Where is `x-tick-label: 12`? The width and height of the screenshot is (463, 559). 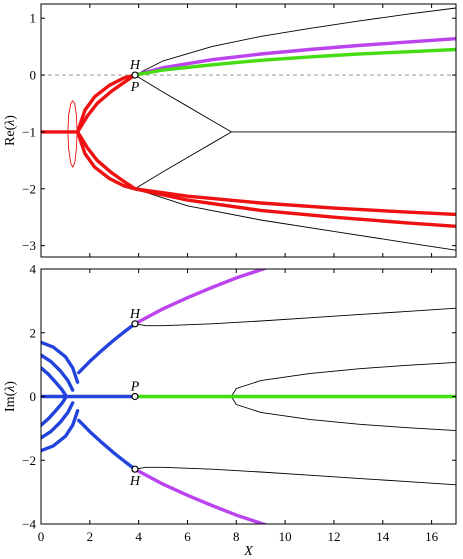 x-tick-label: 12 is located at coordinates (333, 536).